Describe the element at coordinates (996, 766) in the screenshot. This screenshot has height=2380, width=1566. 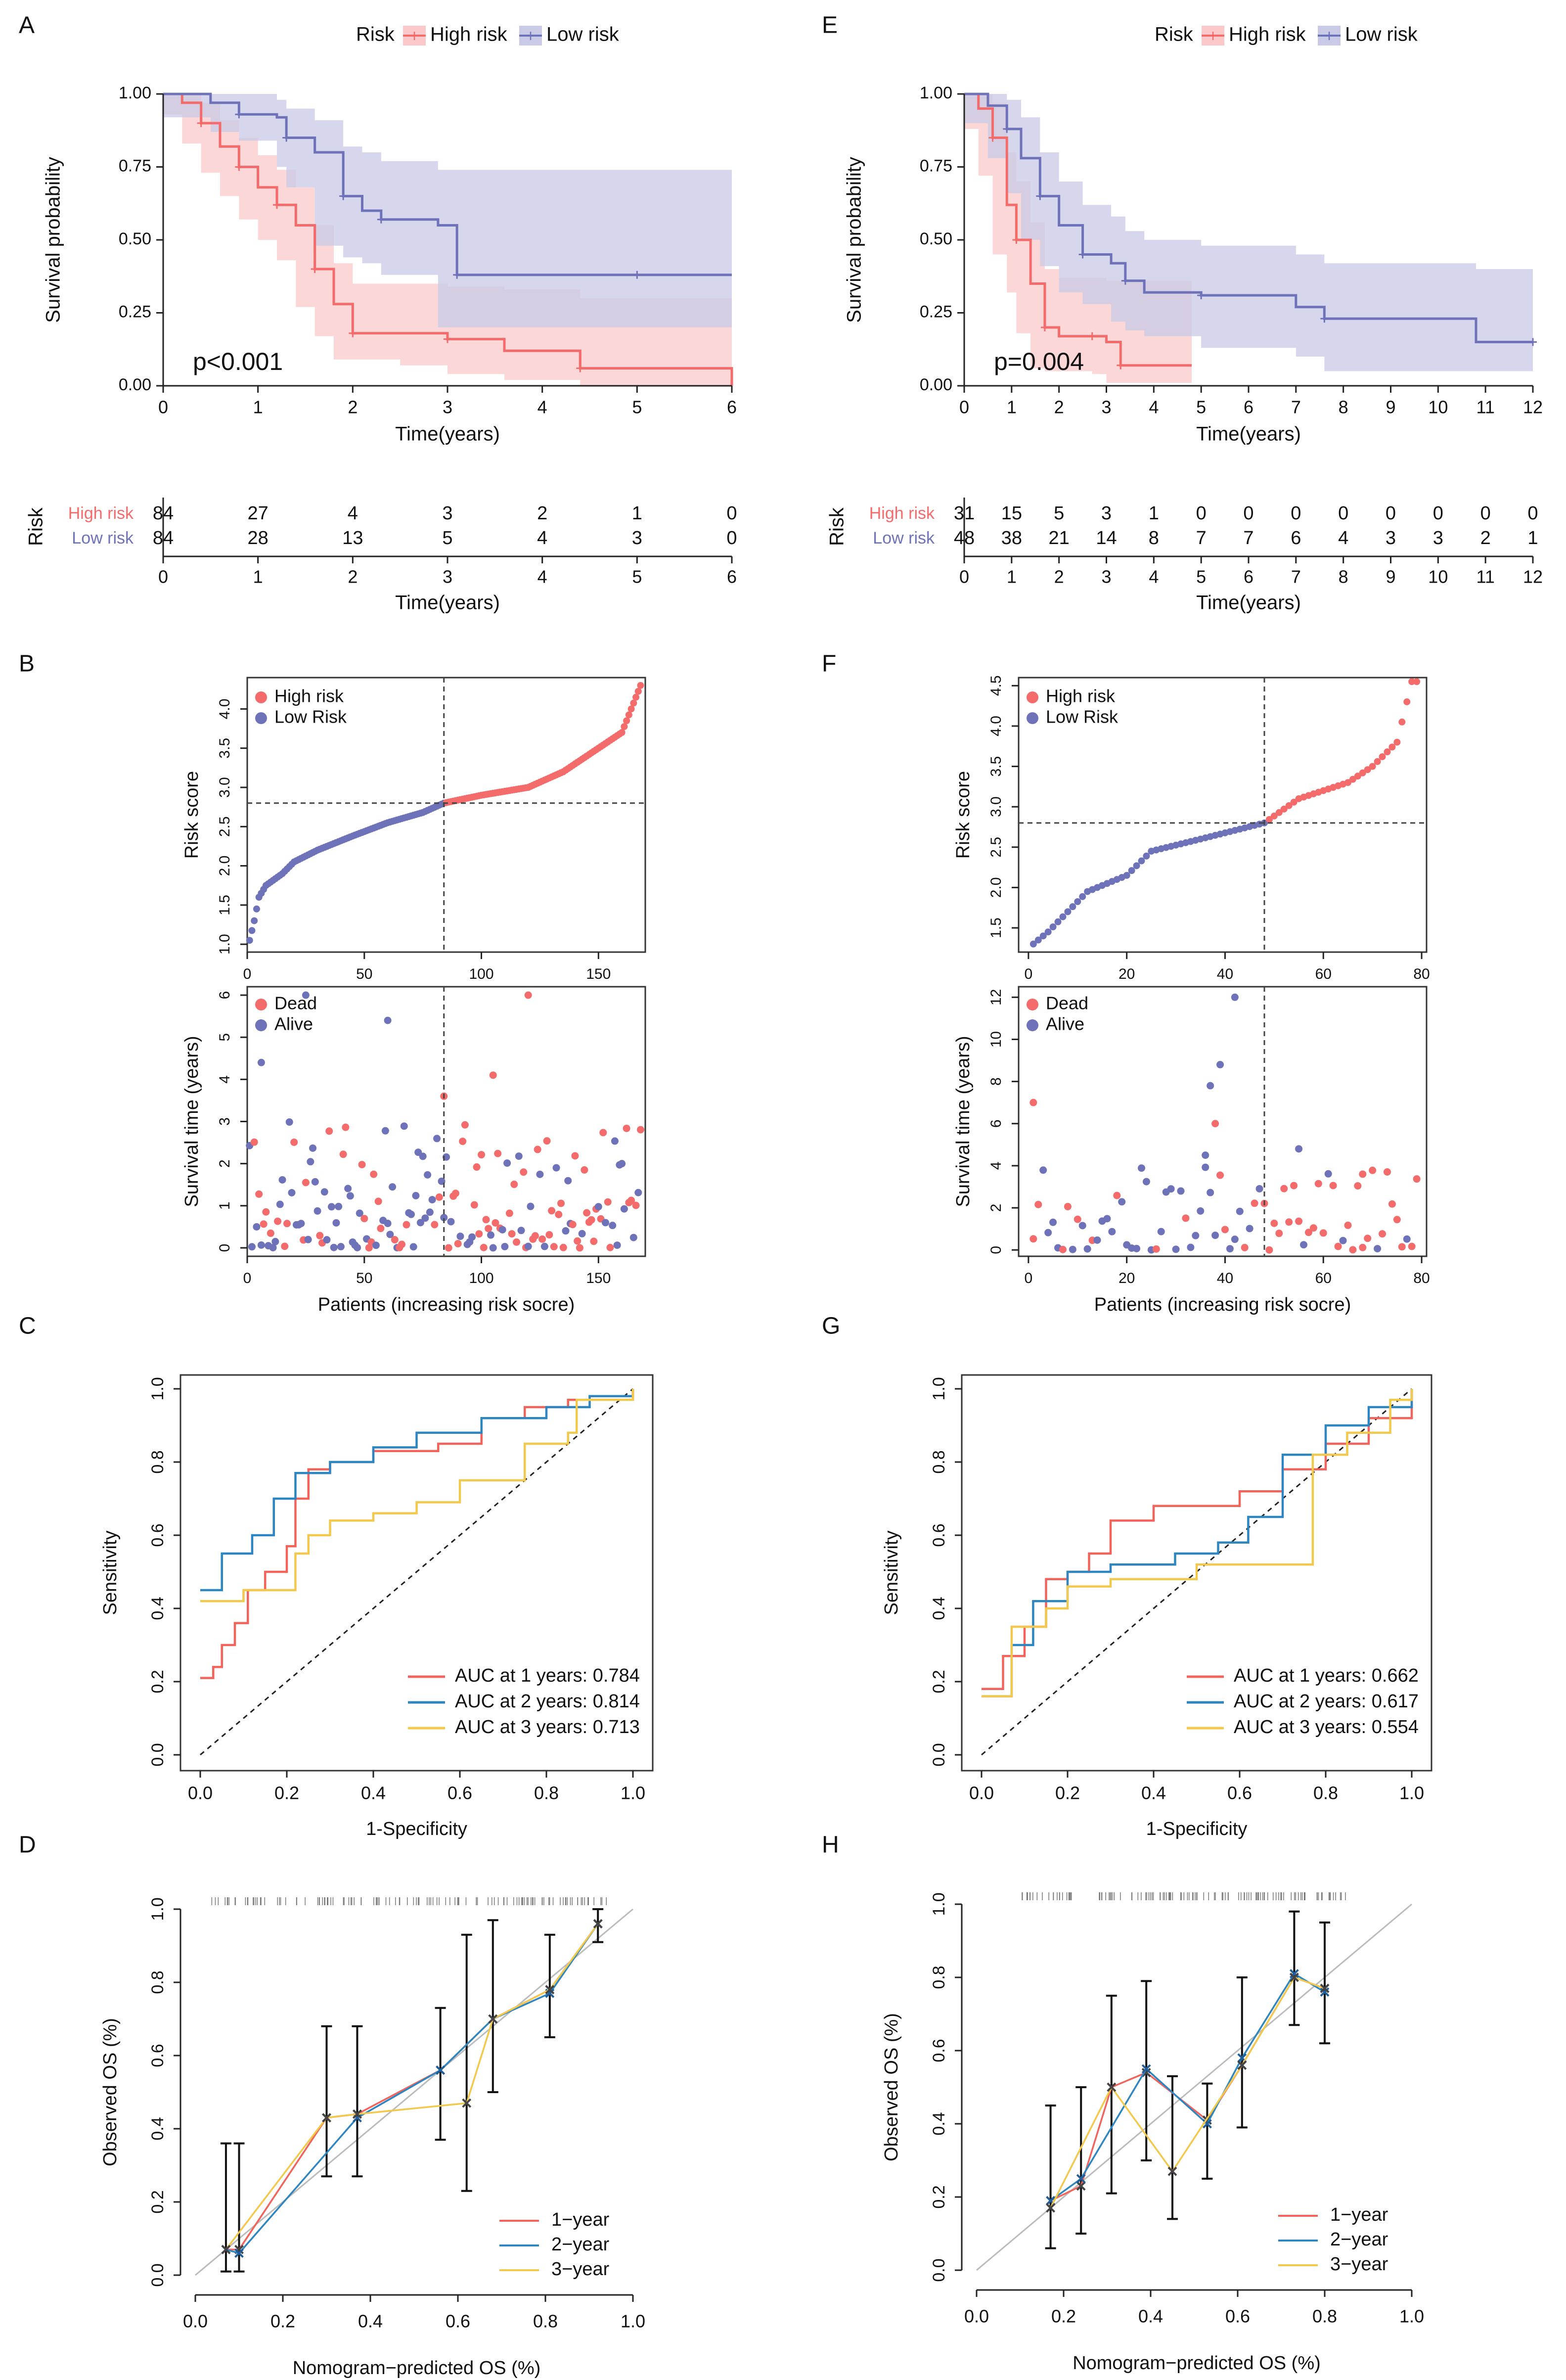
I see `y-tick-label: 3.5` at that location.